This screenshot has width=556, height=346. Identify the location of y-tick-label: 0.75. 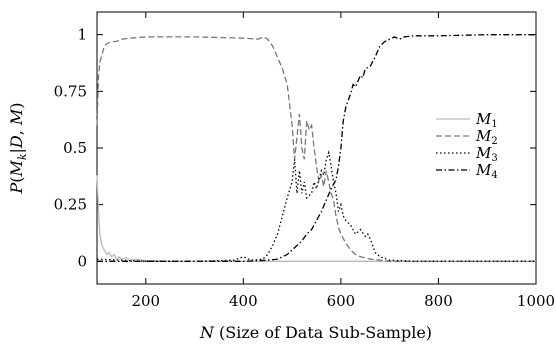
(70, 91).